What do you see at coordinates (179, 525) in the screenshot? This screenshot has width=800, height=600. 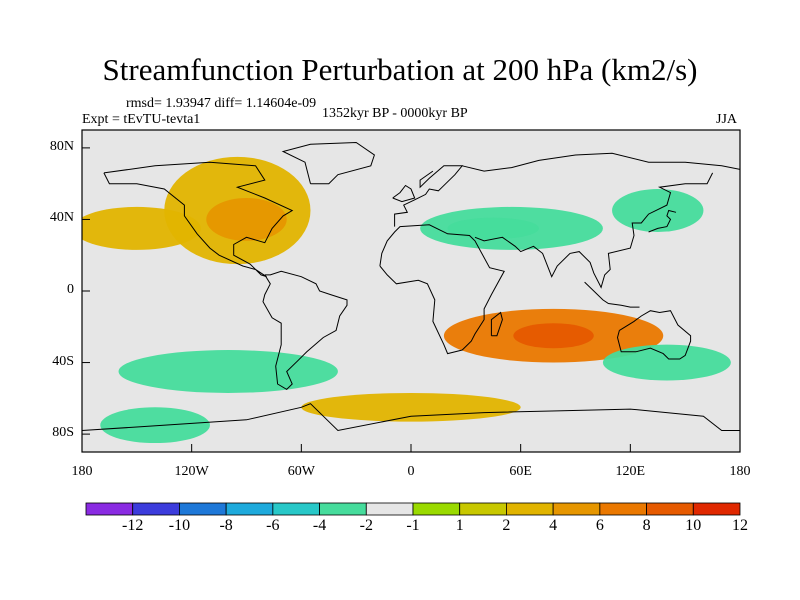 I see `colorbar-label: -10` at bounding box center [179, 525].